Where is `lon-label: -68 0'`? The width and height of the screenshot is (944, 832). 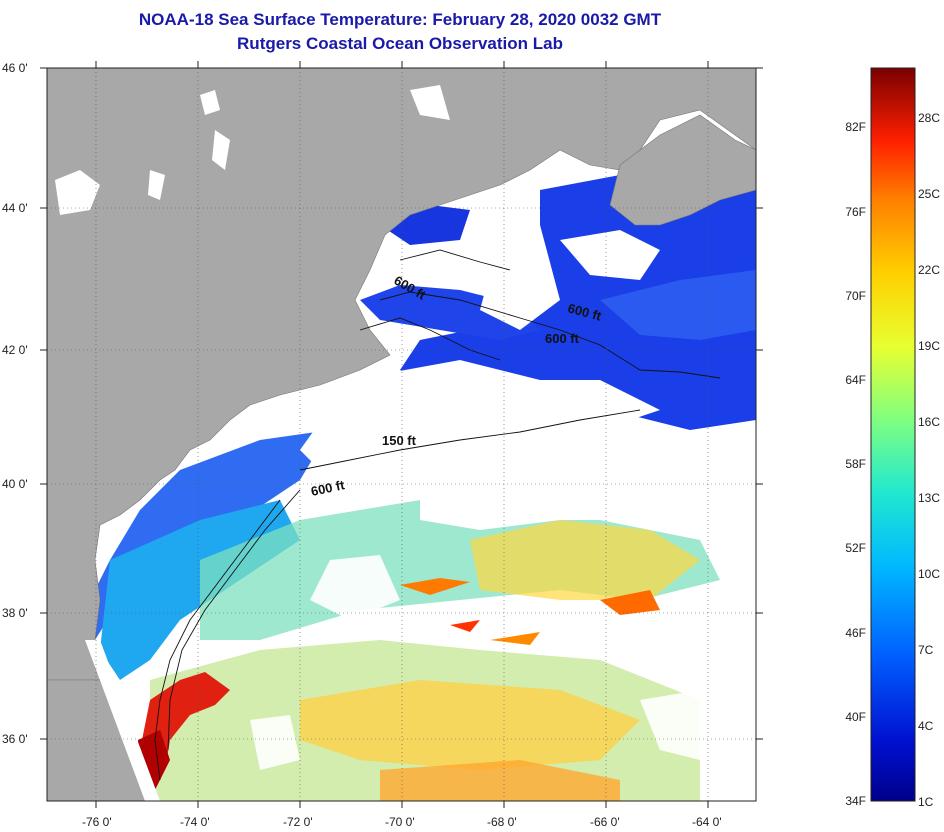
lon-label: -68 0' is located at coordinates (502, 822).